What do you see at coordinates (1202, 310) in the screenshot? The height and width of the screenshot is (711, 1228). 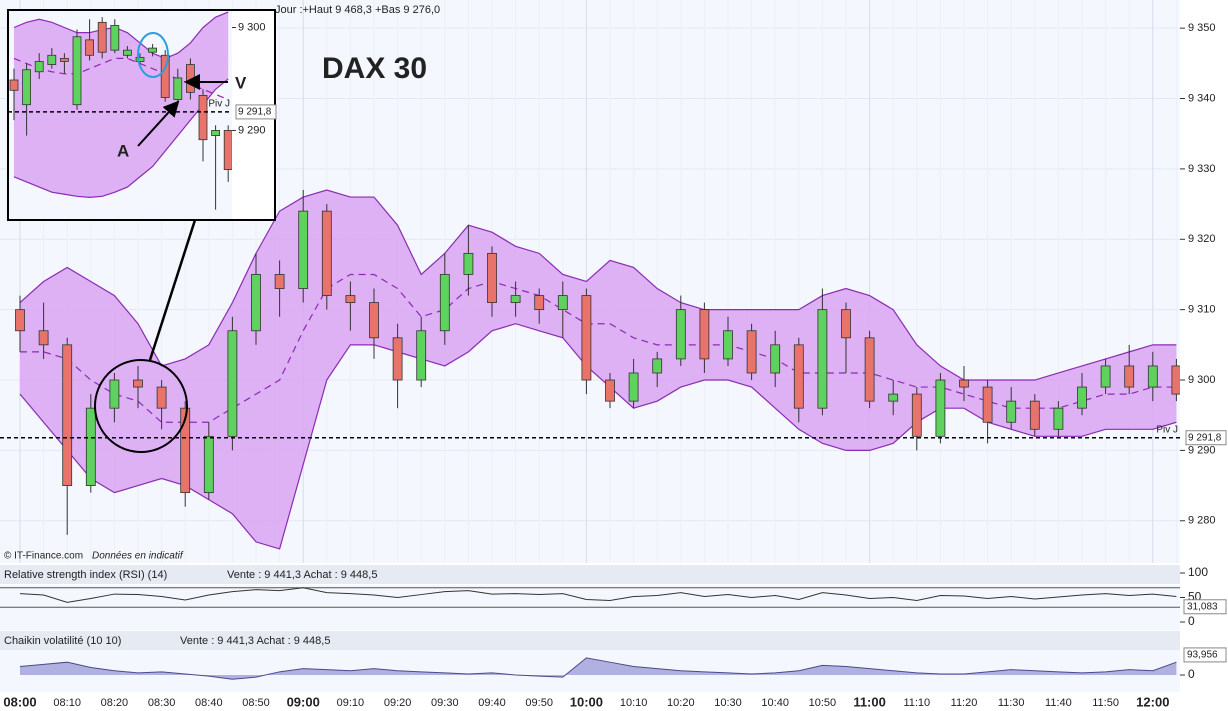 I see `y-tick-label: 9 310` at bounding box center [1202, 310].